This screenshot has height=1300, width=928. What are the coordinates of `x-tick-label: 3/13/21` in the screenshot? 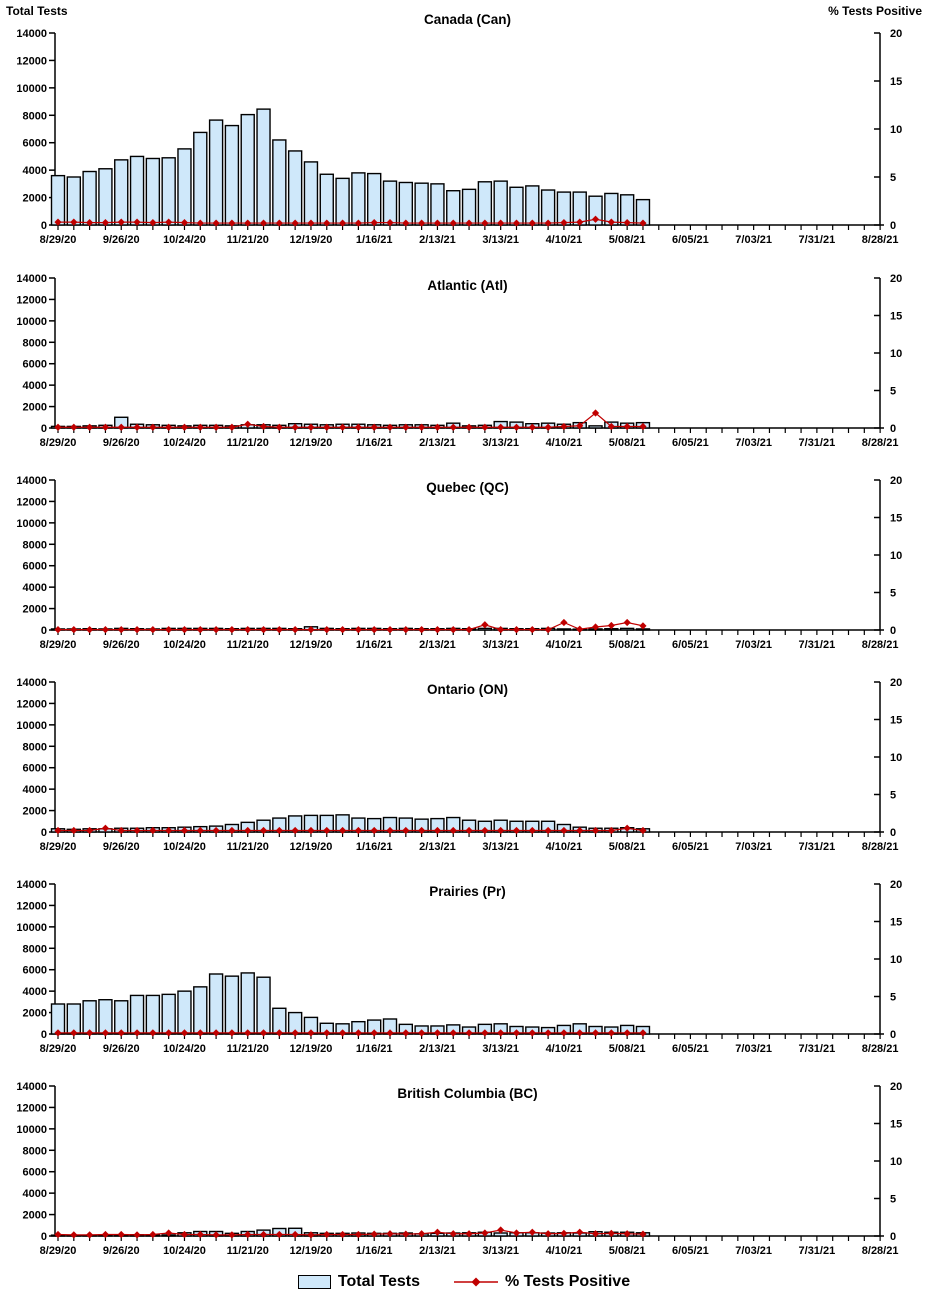 It's located at (500, 443).